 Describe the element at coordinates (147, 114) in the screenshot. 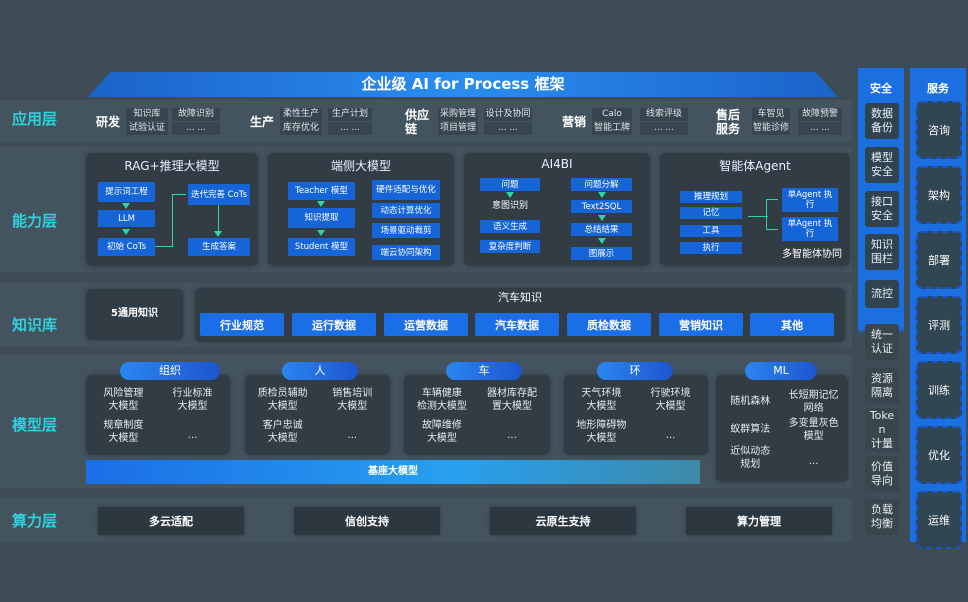

I see `app-item: 知识库` at that location.